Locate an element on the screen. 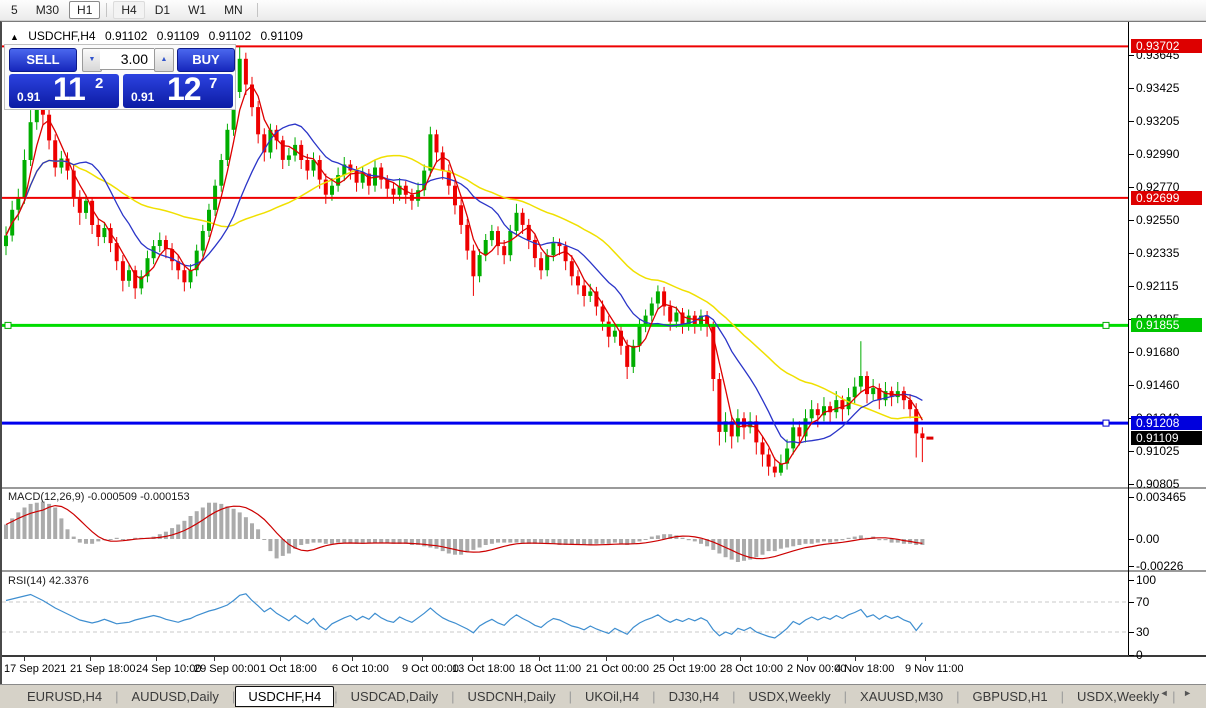 Image resolution: width=1206 pixels, height=708 pixels. tab-usdcad-daily: USDCAD,Daily is located at coordinates (394, 696).